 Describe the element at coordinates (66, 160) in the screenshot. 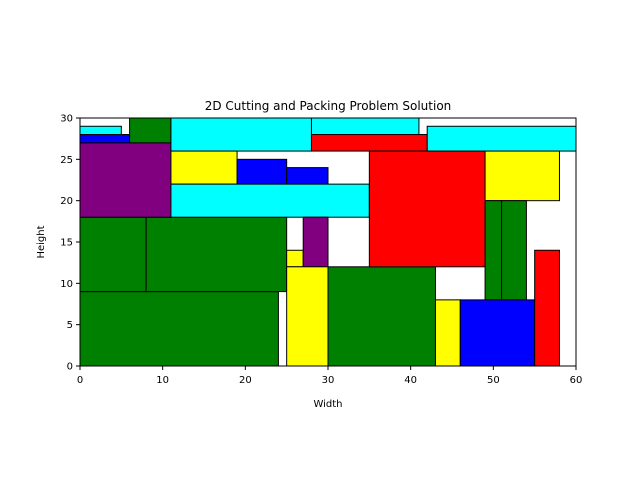

I see `y-tick-label: 25` at that location.